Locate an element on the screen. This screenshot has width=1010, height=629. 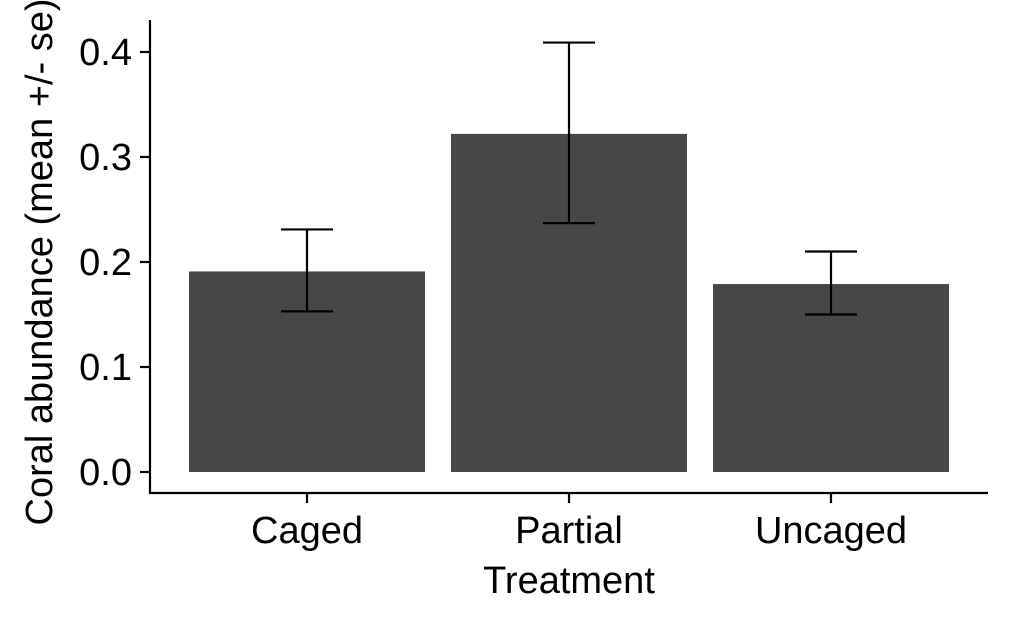
y-ticks-layer: 0.0 0.1 0.2 0.3 0.4 is located at coordinates (114, 263).